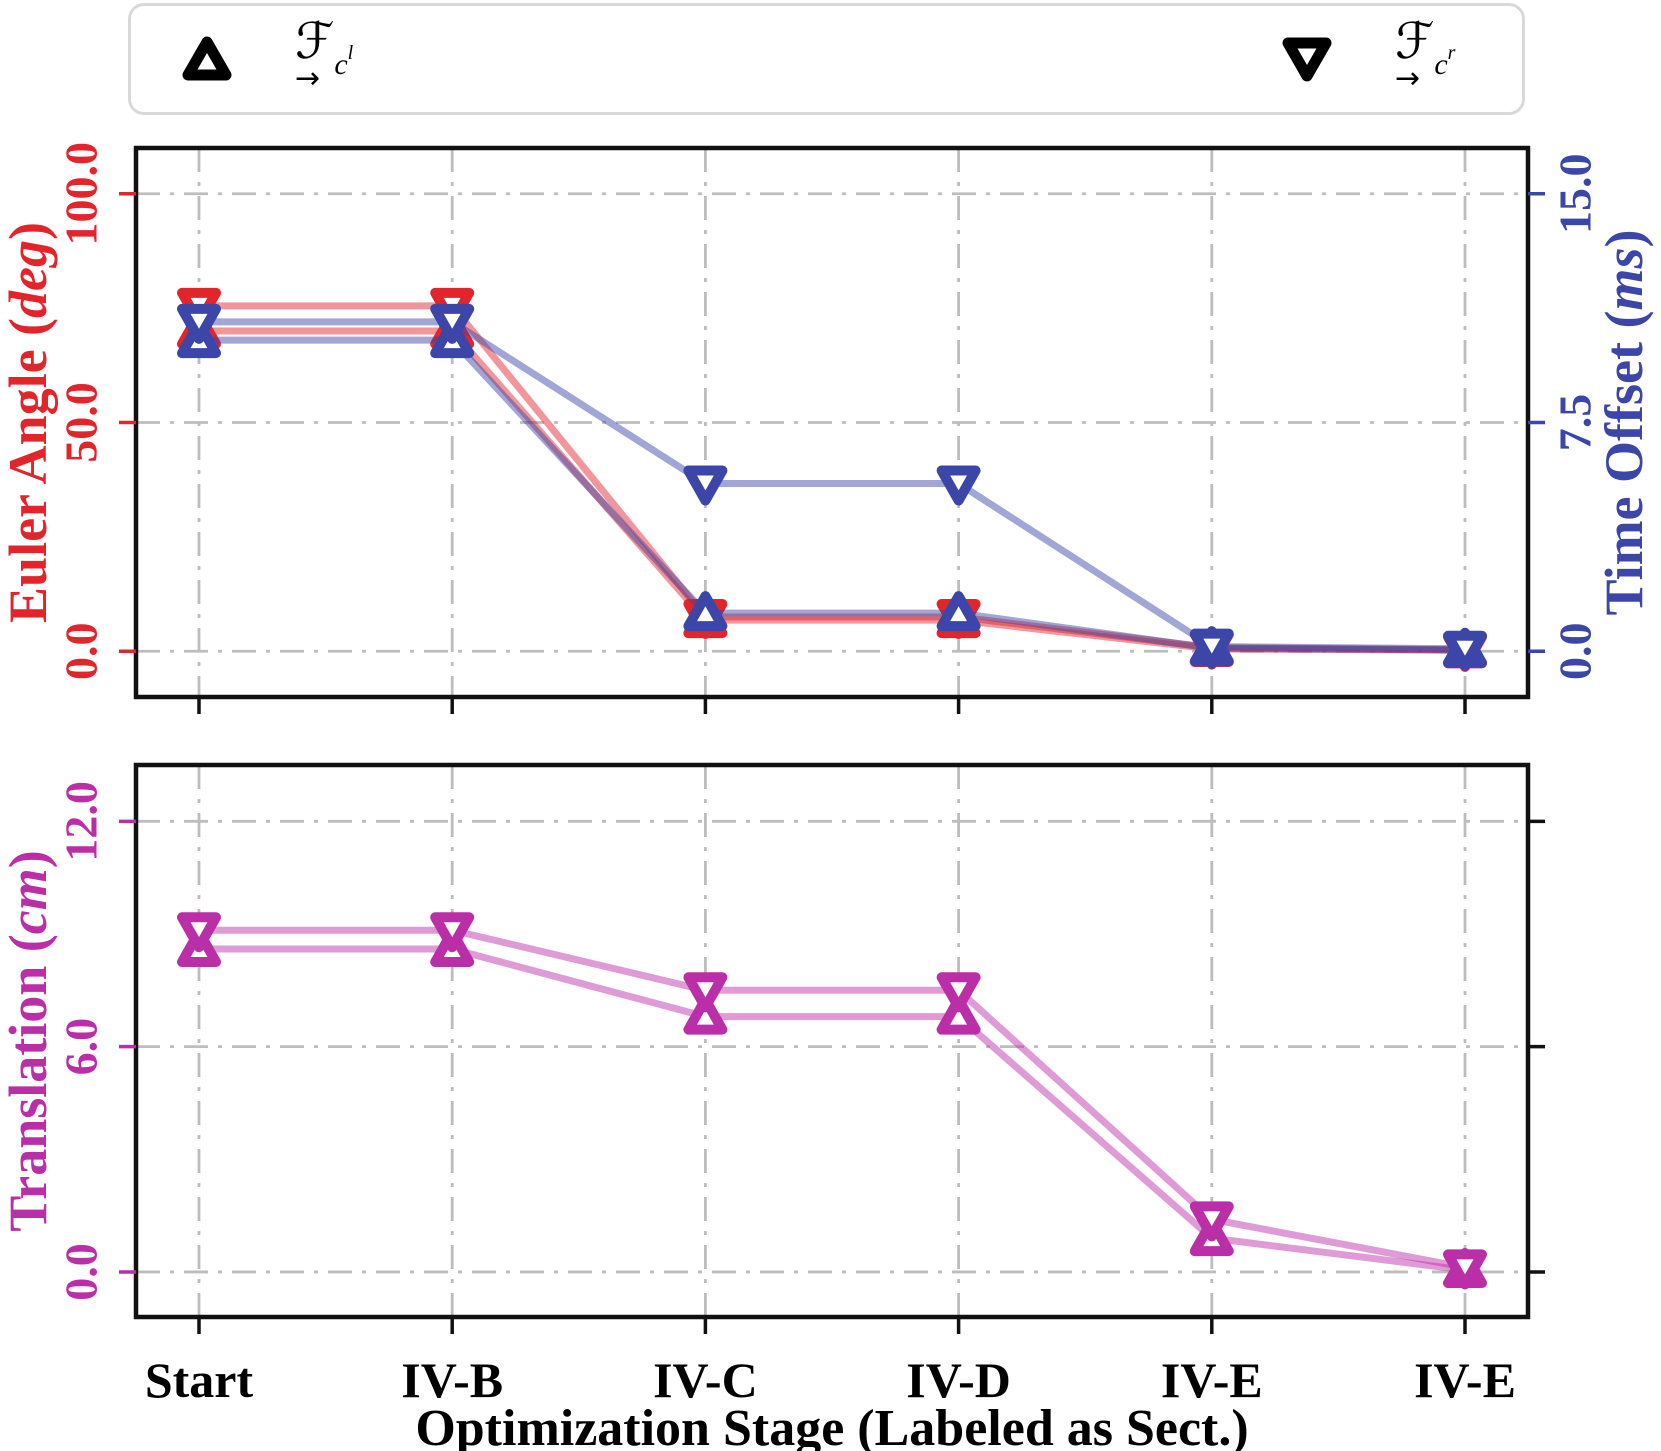 This screenshot has width=1661, height=1451. I want to click on legend-label-left-camera-frame: ℱ → cl, so click(324, 59).